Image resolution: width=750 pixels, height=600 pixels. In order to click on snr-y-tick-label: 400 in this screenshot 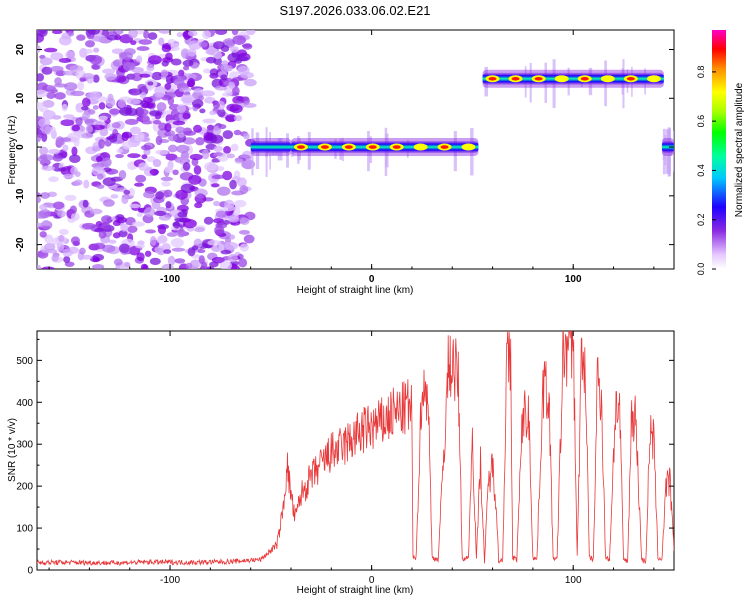, I will do `click(24, 403)`.